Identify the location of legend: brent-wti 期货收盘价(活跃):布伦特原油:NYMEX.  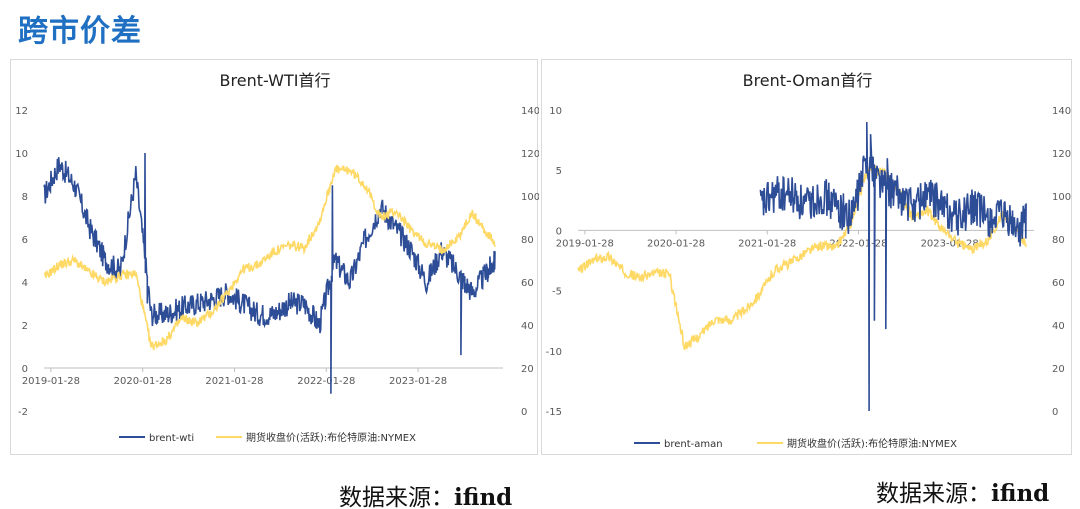
(267, 437).